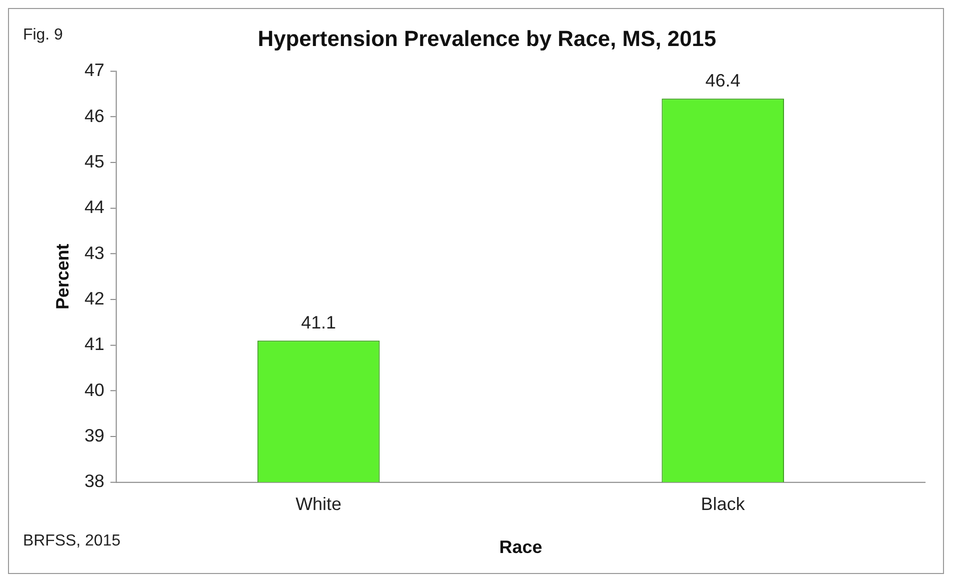  Describe the element at coordinates (94, 435) in the screenshot. I see `y-tick-label: 39` at that location.